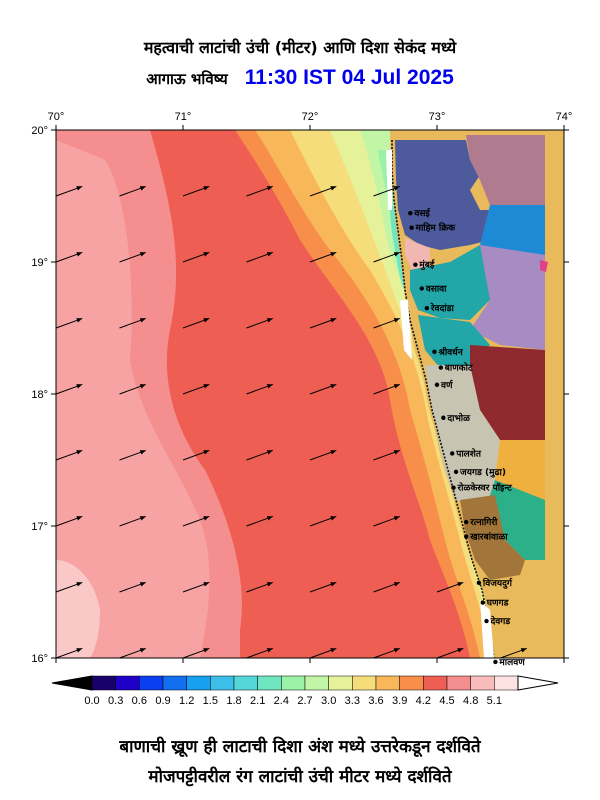 This screenshot has width=600, height=800. I want to click on district-ratnagiri, so click(462, 435).